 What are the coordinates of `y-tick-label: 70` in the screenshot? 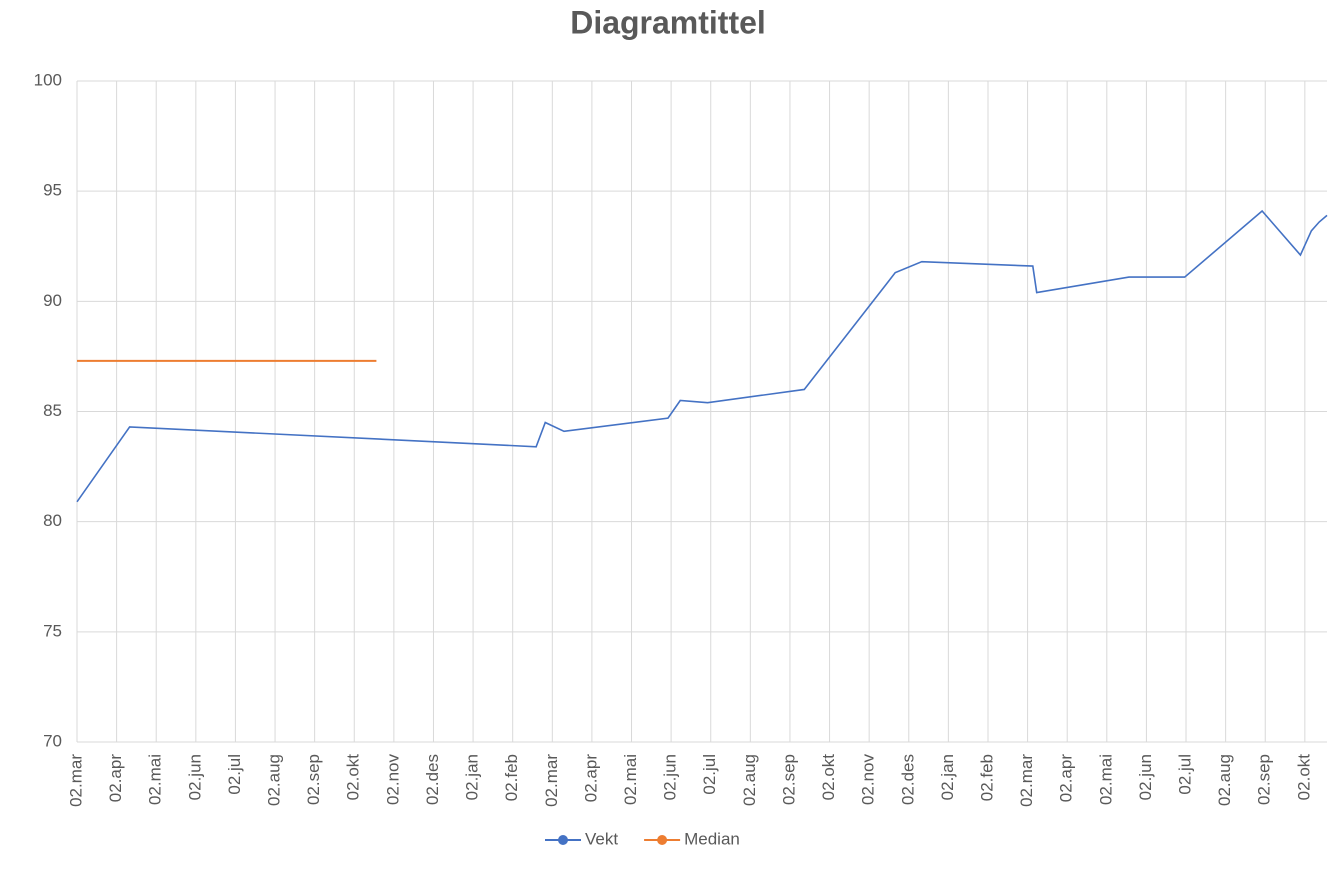 It's located at (52, 740).